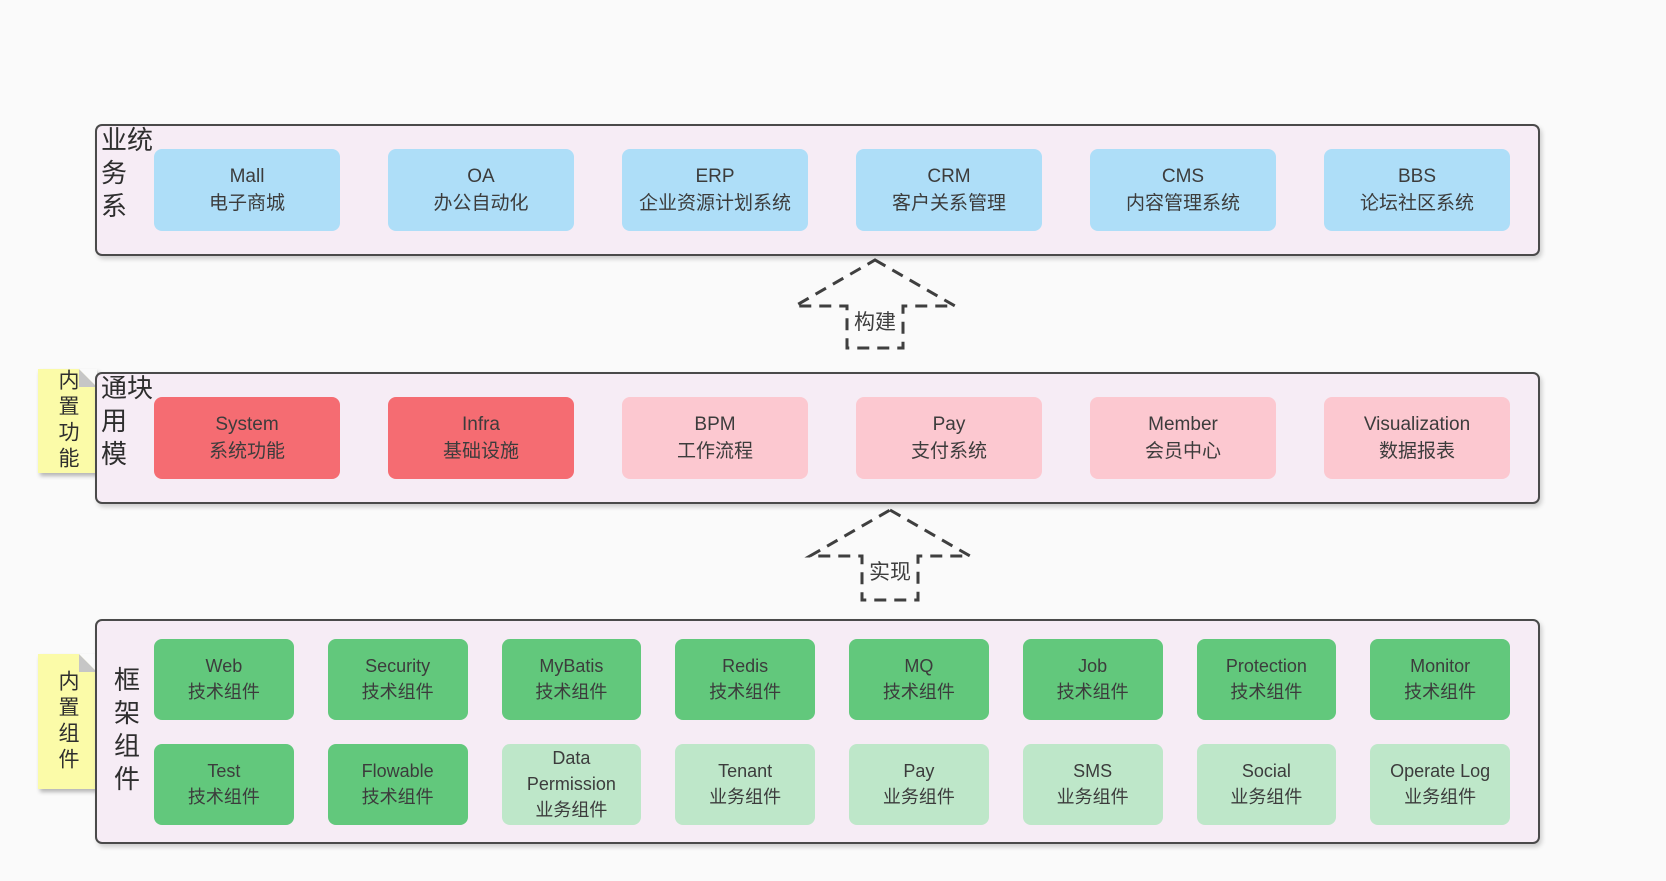  What do you see at coordinates (745, 679) in the screenshot?
I see `box-redis: Redis 技术组件` at bounding box center [745, 679].